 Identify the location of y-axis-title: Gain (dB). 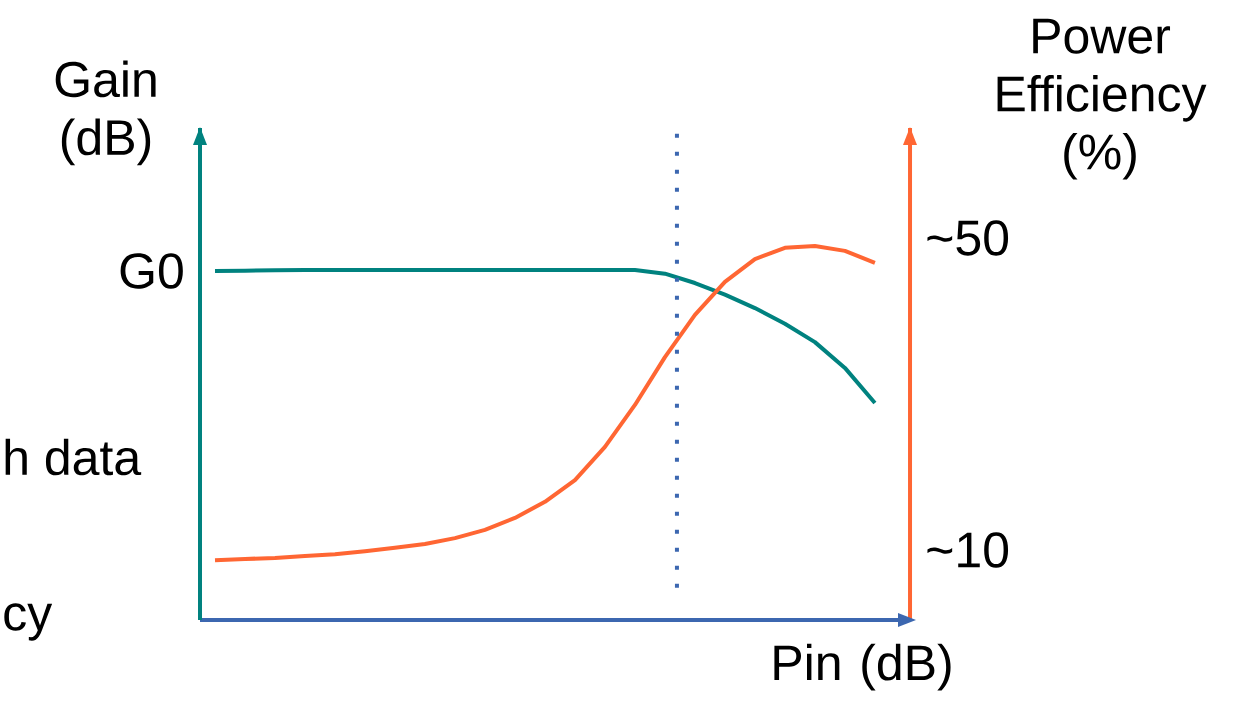
(105, 113).